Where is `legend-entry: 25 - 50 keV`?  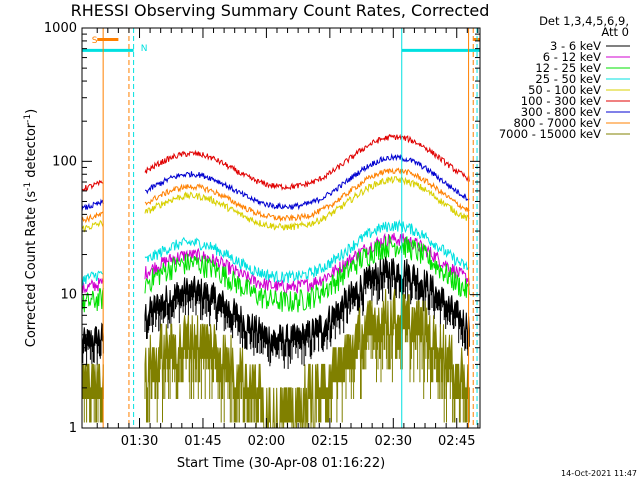 legend-entry: 25 - 50 keV is located at coordinates (568, 79).